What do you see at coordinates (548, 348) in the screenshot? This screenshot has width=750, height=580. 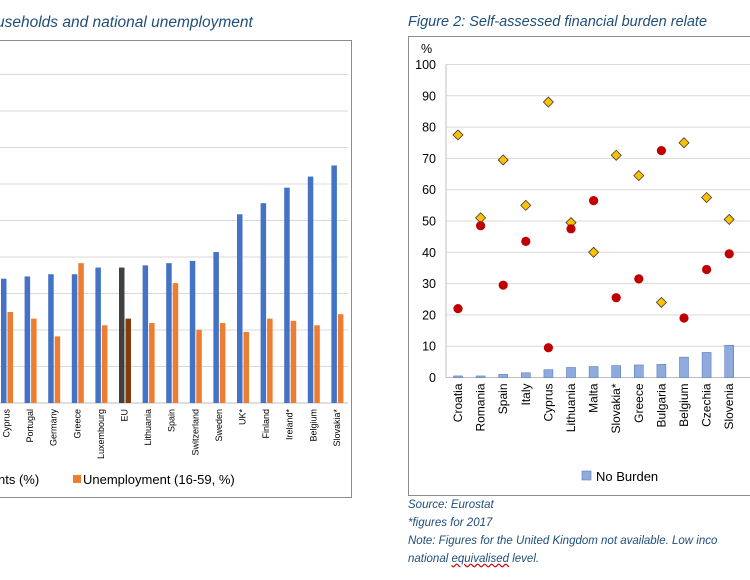 I see `right-dot-cyprus` at bounding box center [548, 348].